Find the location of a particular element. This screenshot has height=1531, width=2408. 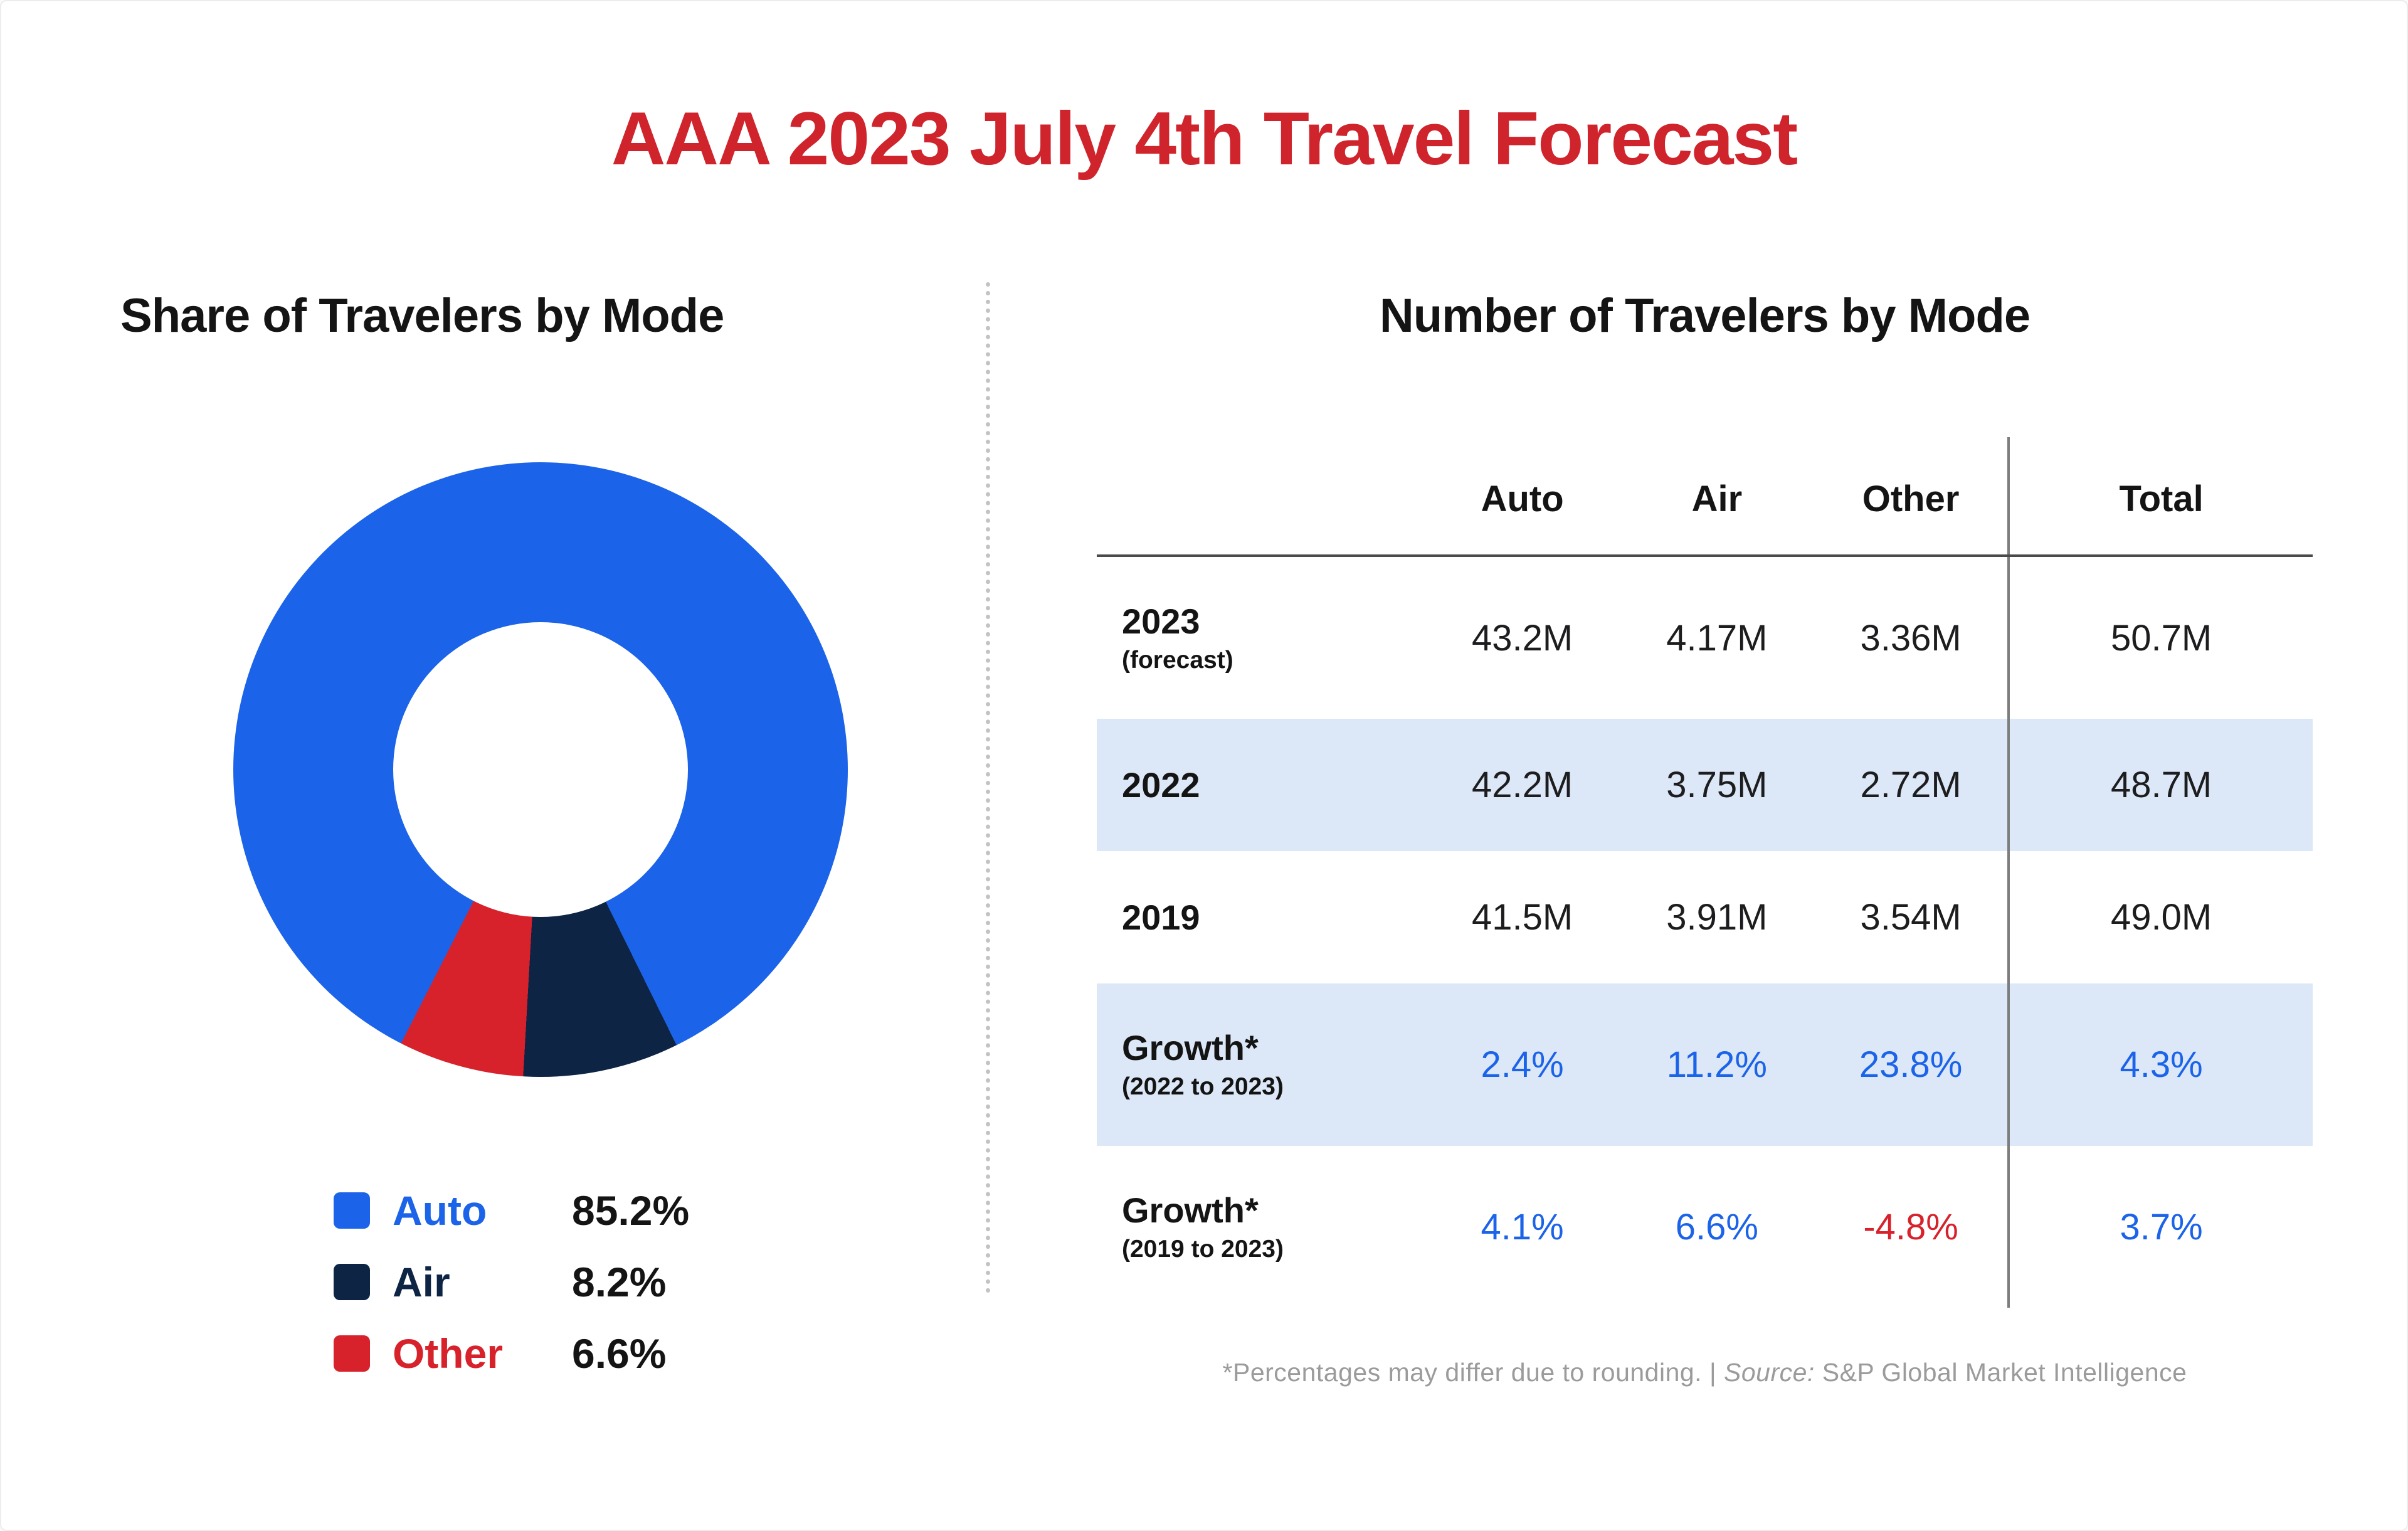

table-cell: 4.1% is located at coordinates (1522, 1227).